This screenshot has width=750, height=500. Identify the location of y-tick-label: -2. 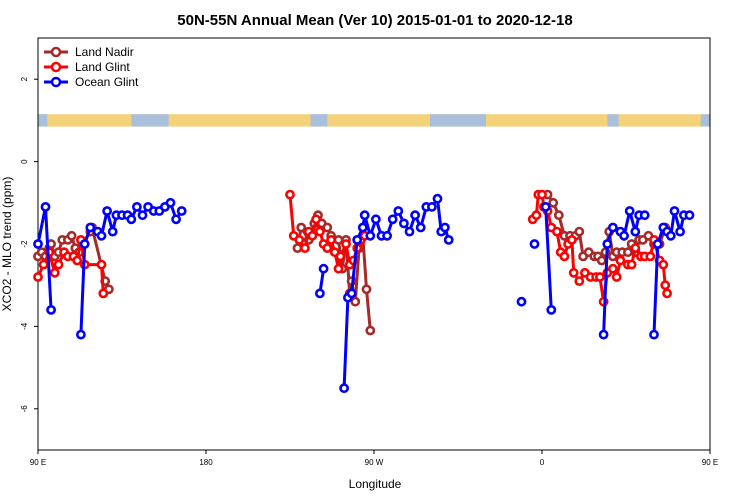
(24, 244).